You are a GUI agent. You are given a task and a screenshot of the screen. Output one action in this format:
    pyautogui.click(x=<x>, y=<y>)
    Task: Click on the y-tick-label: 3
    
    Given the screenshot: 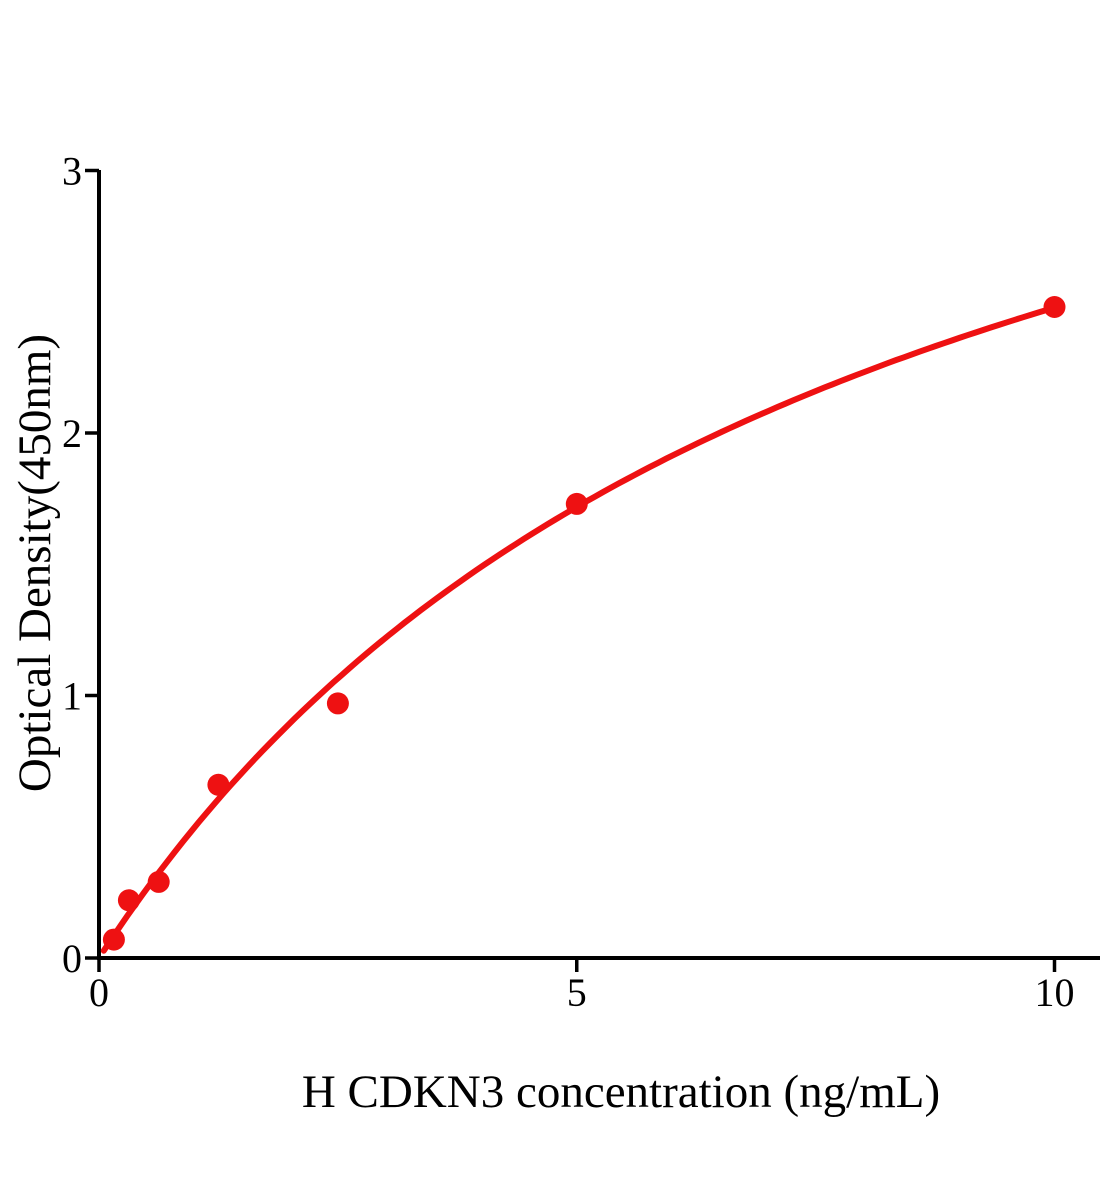 What is the action you would take?
    pyautogui.click(x=72, y=171)
    